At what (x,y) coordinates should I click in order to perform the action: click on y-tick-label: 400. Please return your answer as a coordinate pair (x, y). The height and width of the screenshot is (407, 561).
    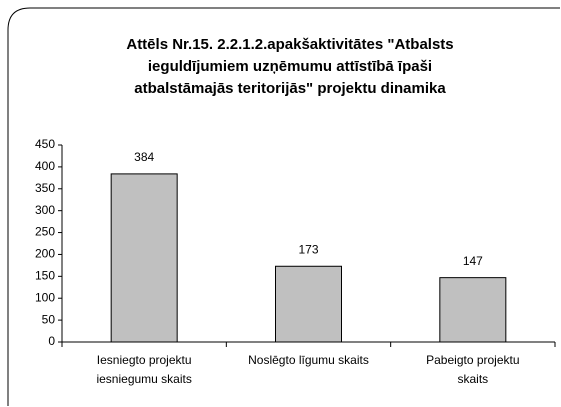
    Looking at the image, I should click on (45, 166).